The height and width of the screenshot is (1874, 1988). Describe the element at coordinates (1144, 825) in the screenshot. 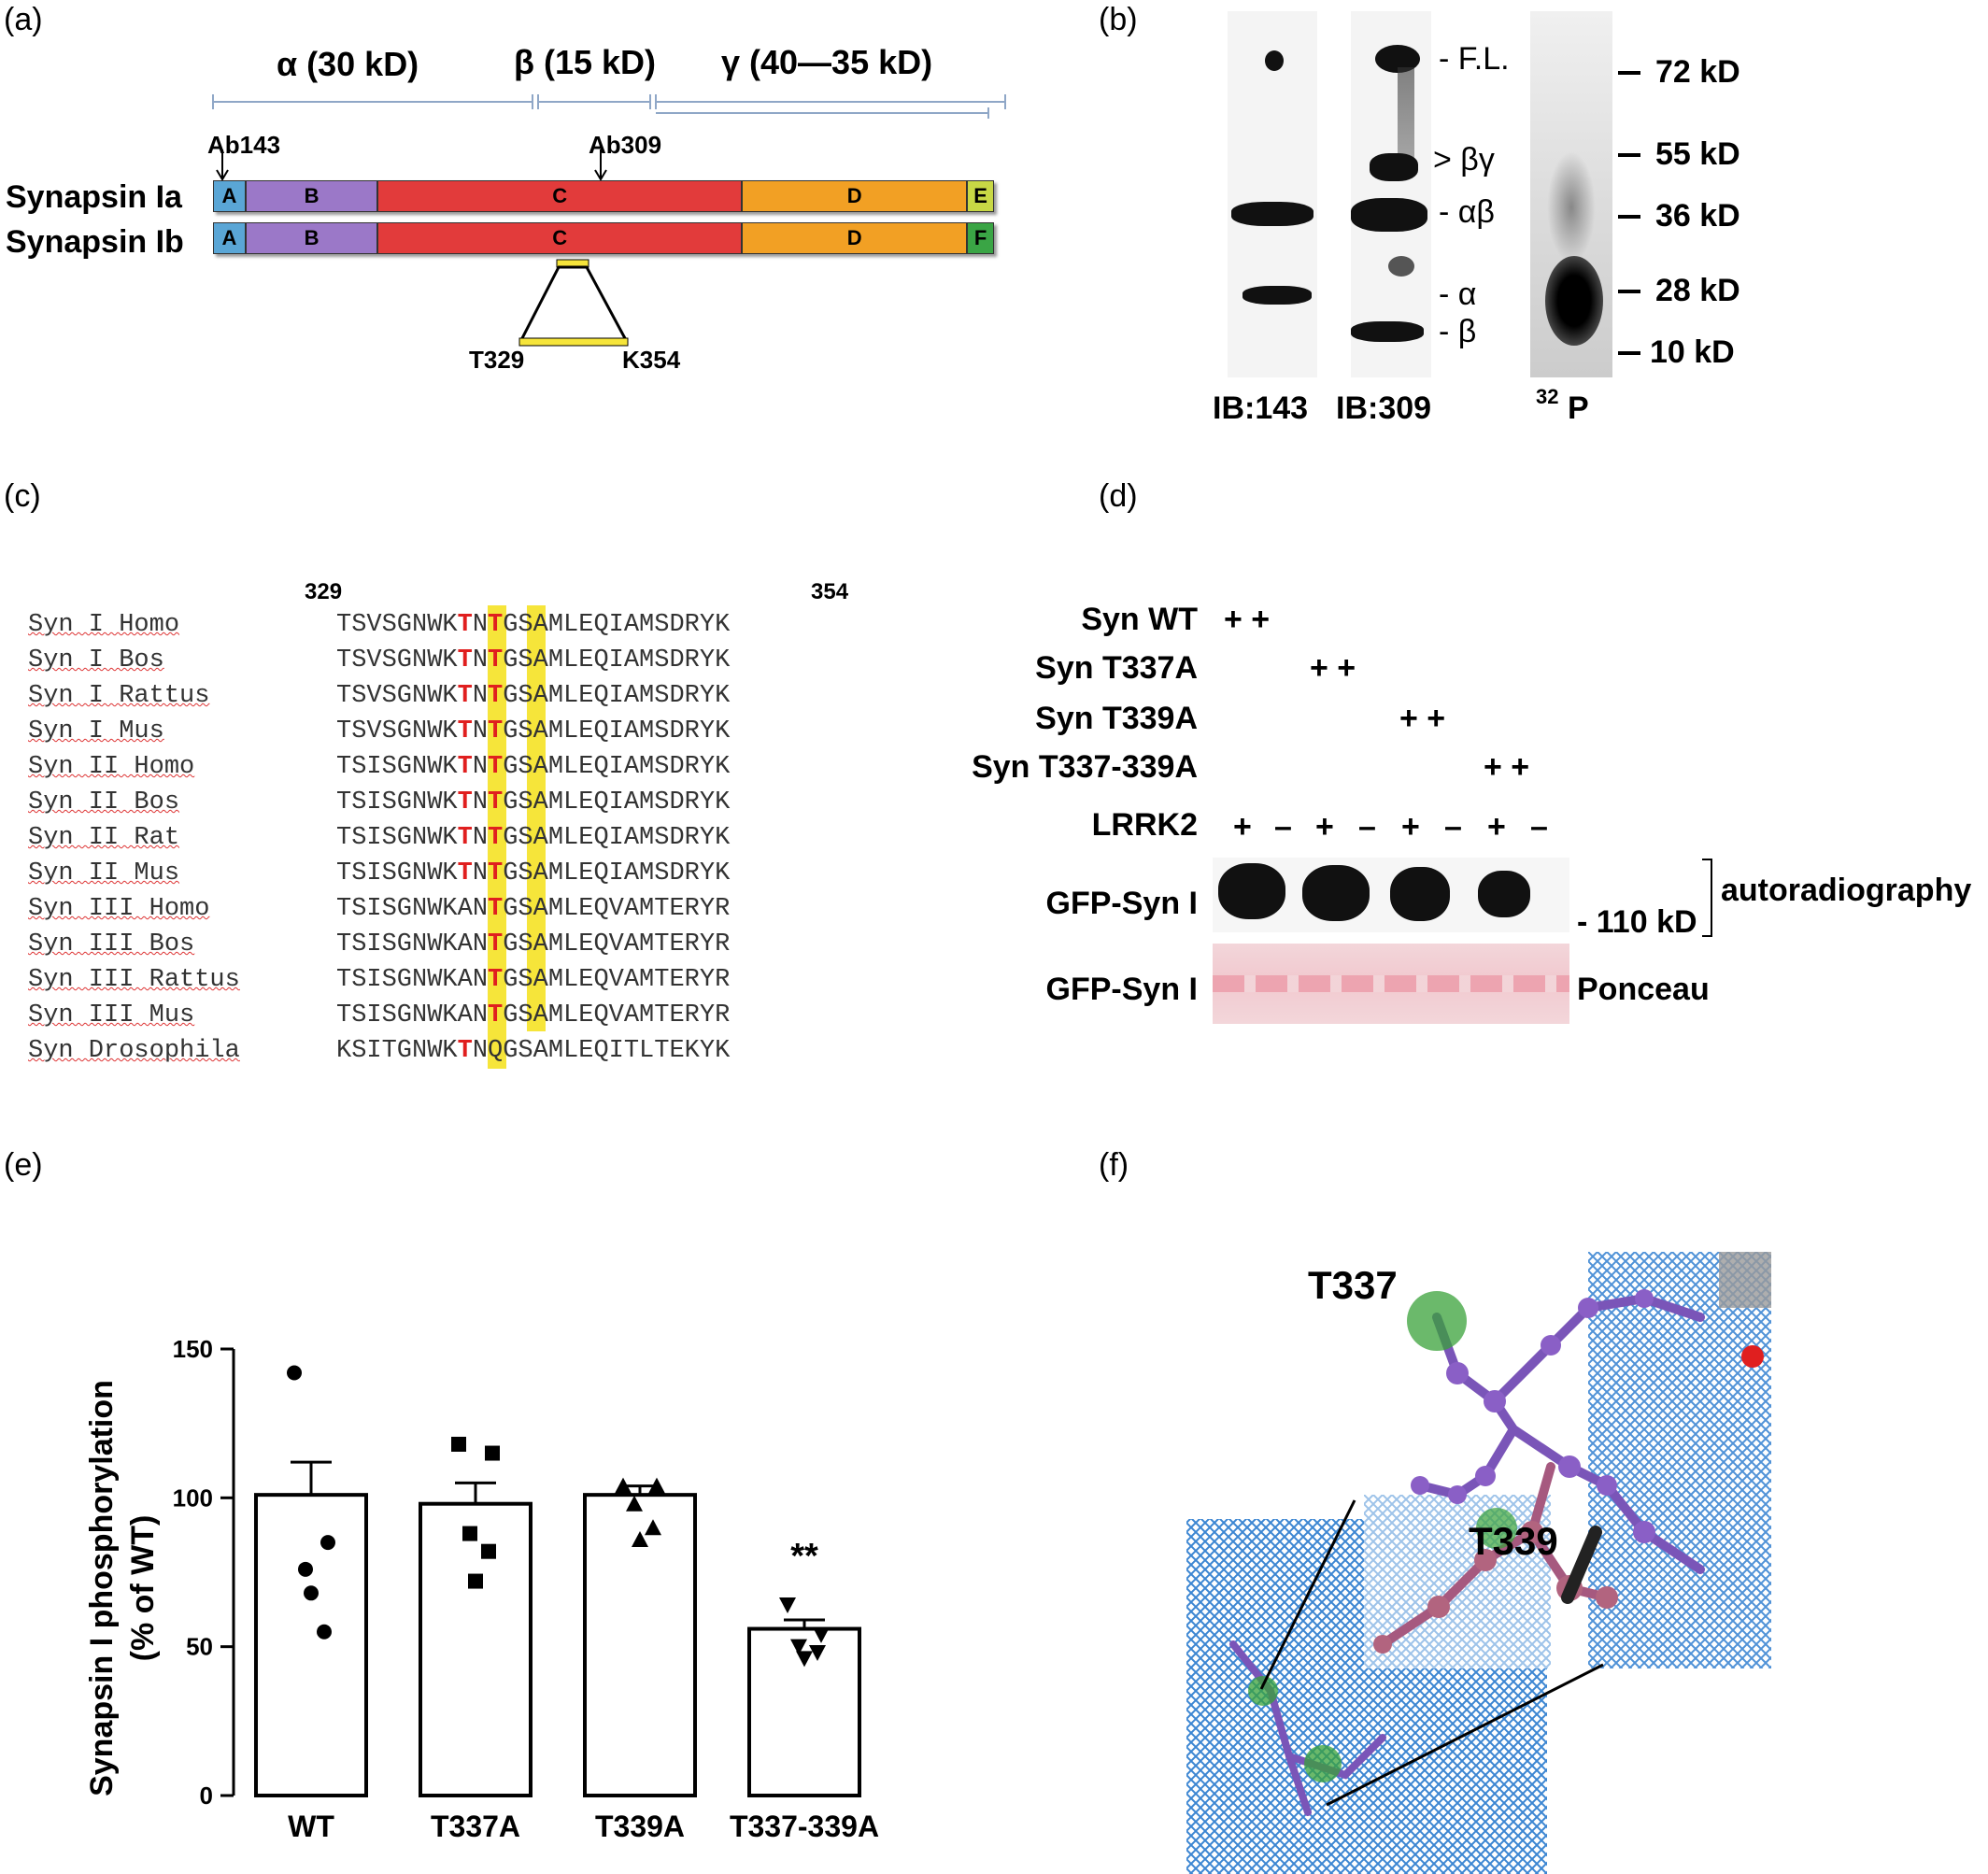

I see `row-lrrk2: LRRK2` at that location.